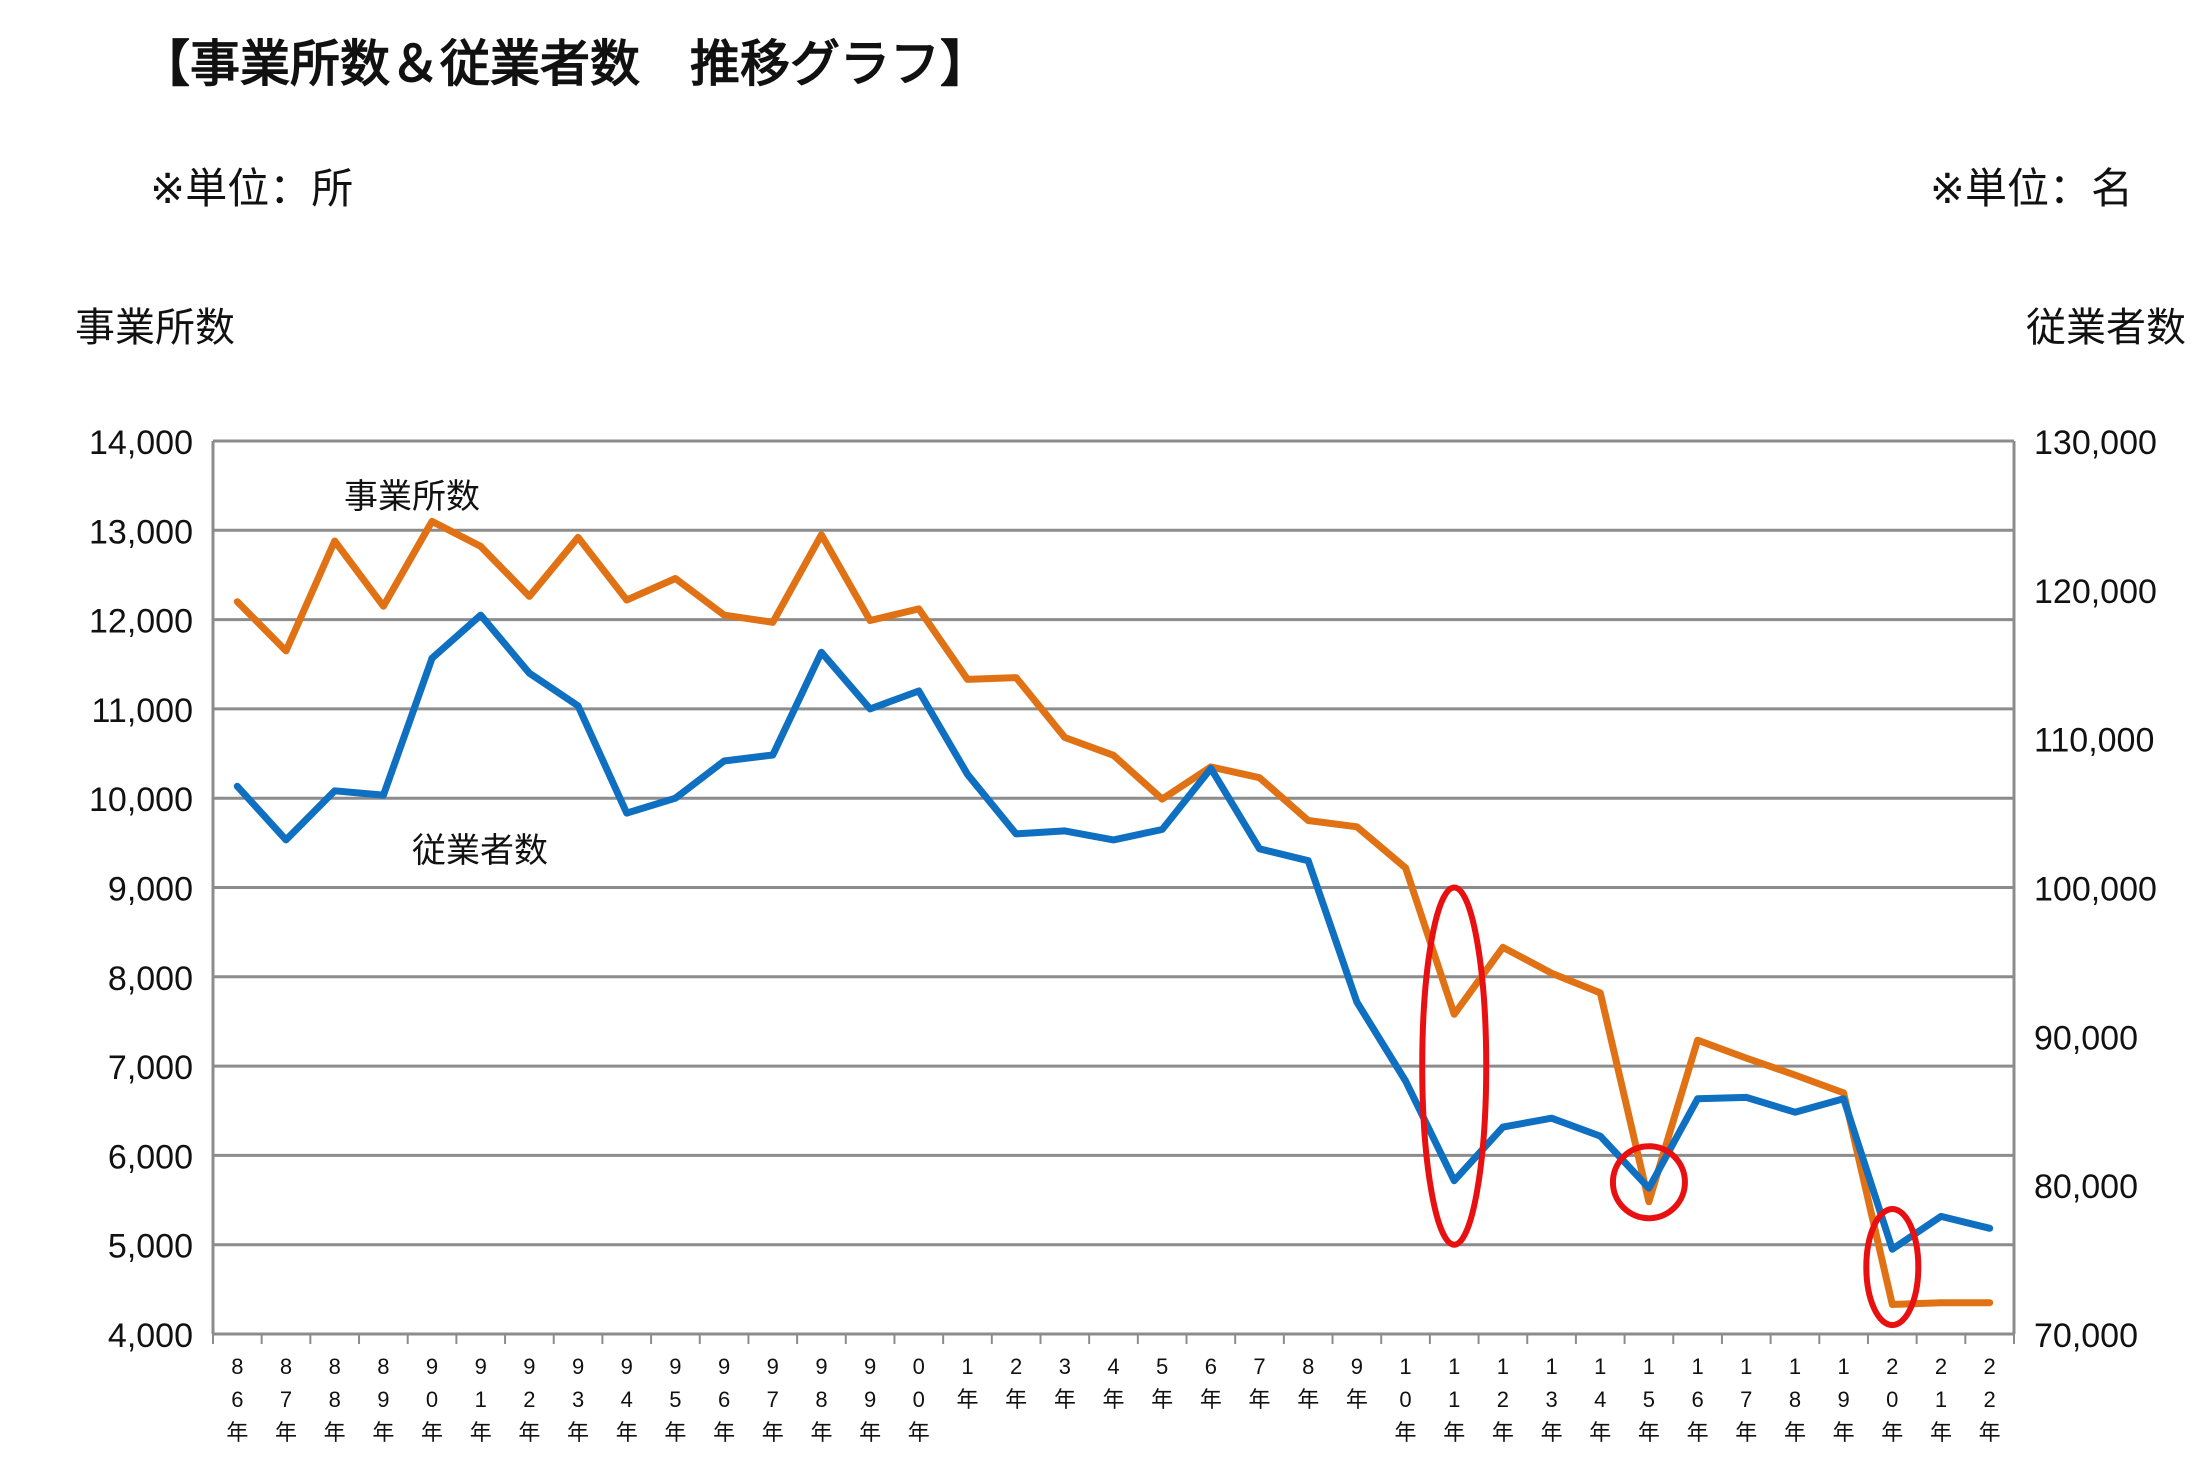 This screenshot has height=1474, width=2208. I want to click on x-tick-label: 4, so click(1600, 1399).